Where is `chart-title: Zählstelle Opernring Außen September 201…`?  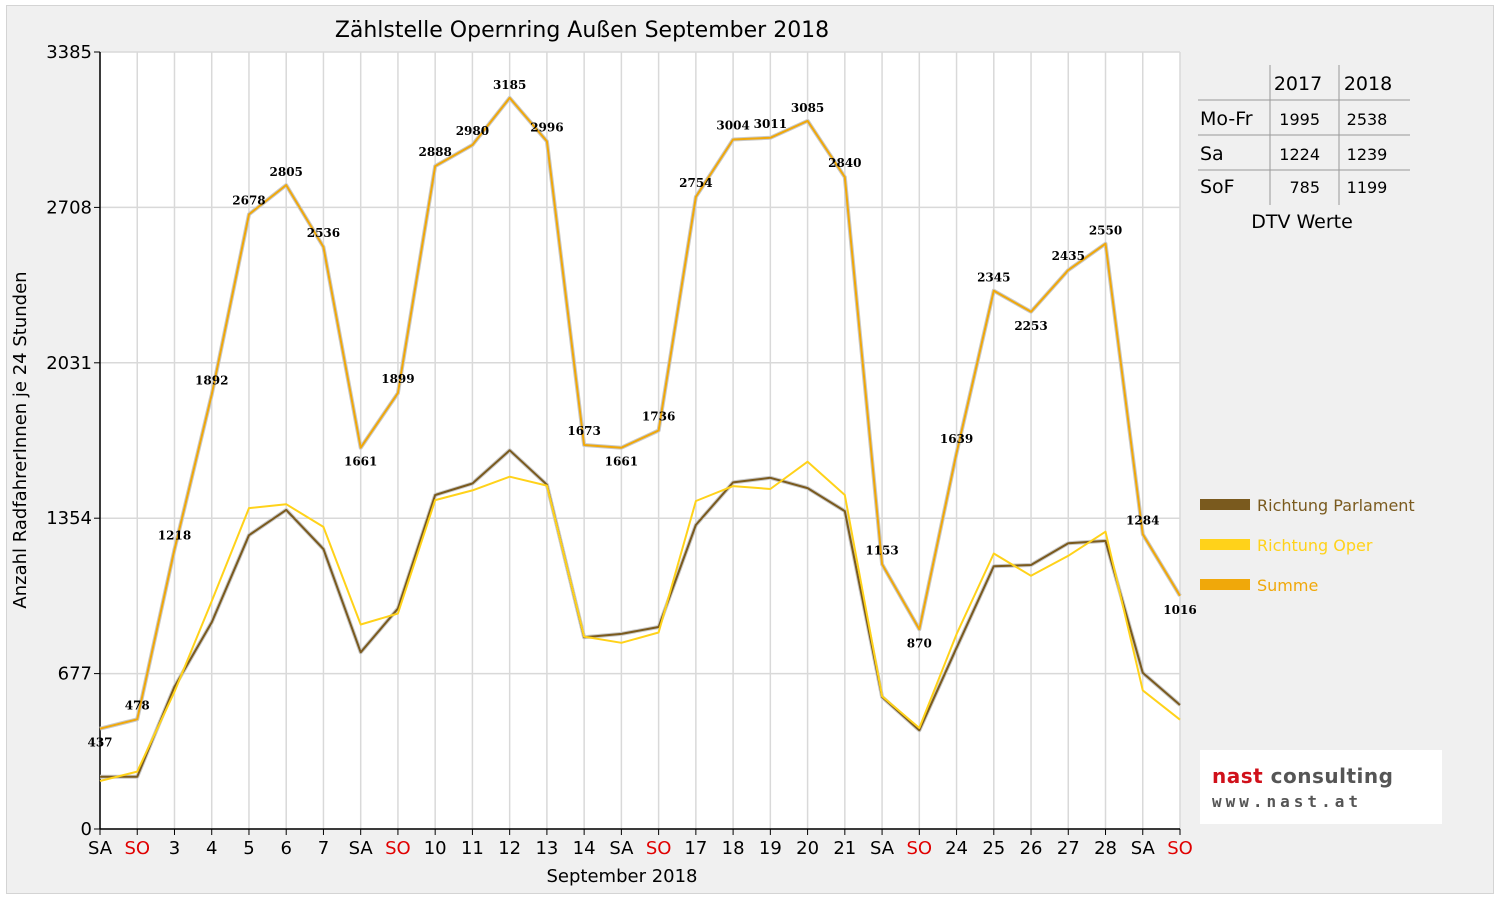
chart-title: Zählstelle Opernring Außen September 201… is located at coordinates (582, 30).